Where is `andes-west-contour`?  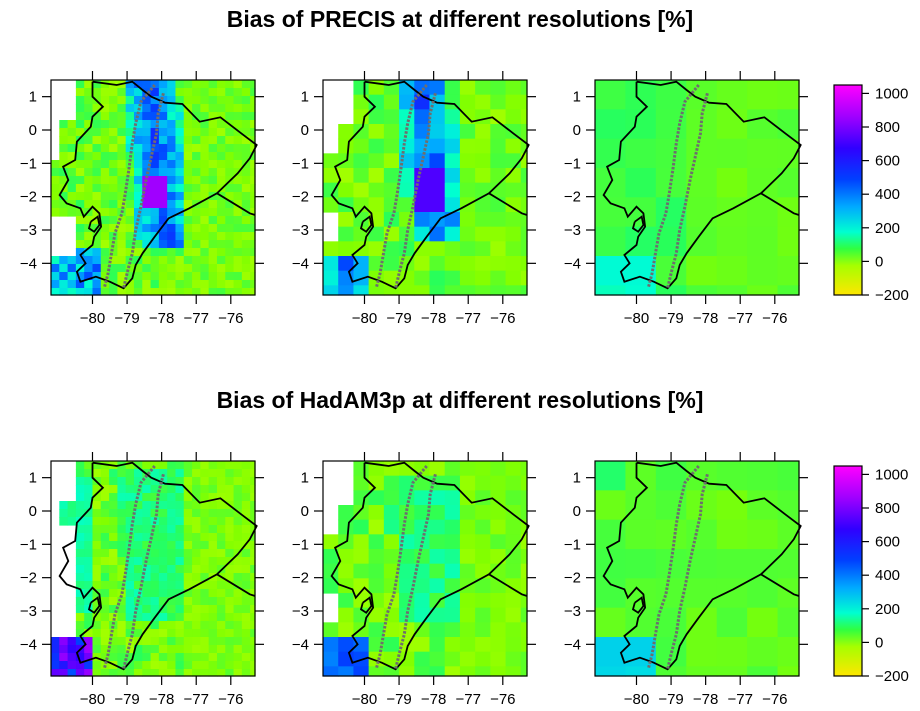
andes-west-contour is located at coordinates (129, 567).